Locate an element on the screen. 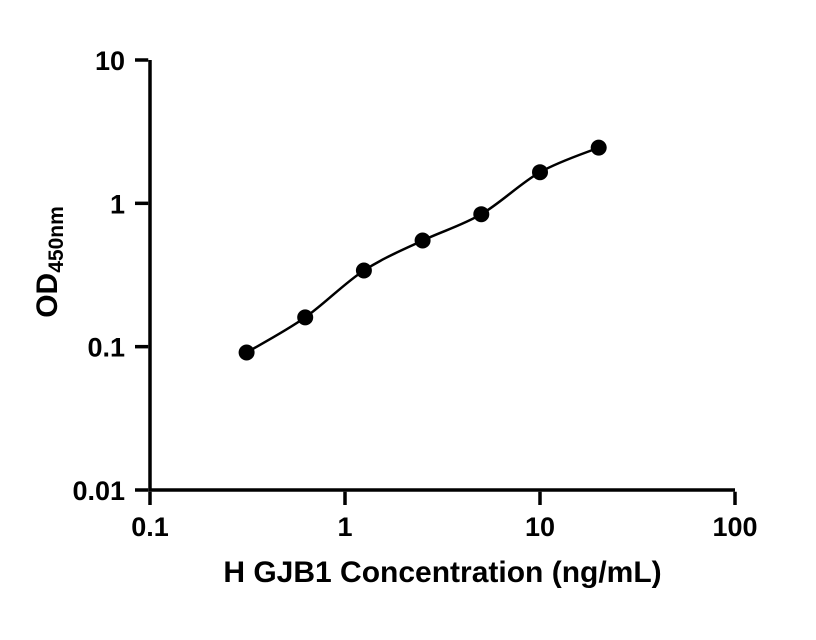 Image resolution: width=816 pixels, height=640 pixels. x-tick-label: 0.1 is located at coordinates (150, 527).